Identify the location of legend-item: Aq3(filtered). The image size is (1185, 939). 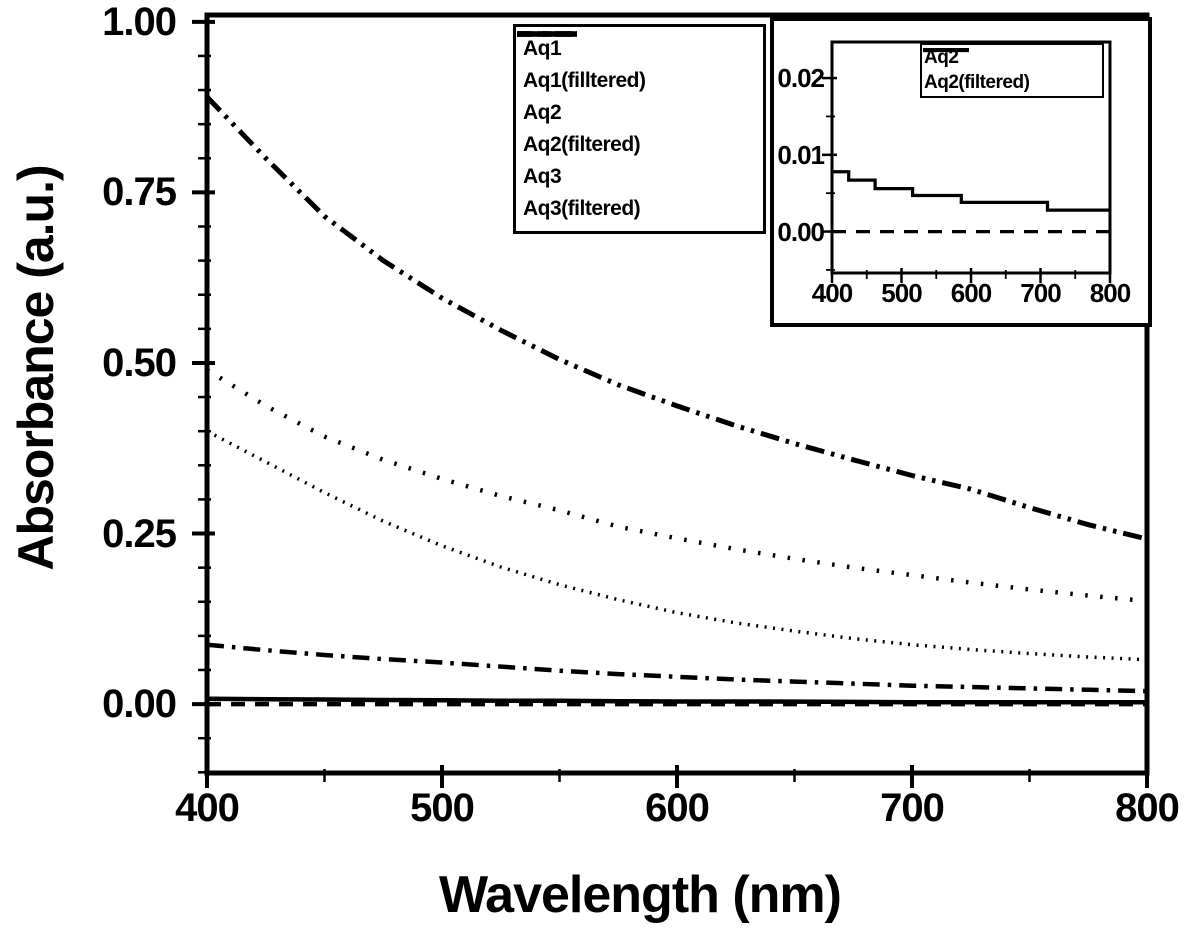
(639, 126).